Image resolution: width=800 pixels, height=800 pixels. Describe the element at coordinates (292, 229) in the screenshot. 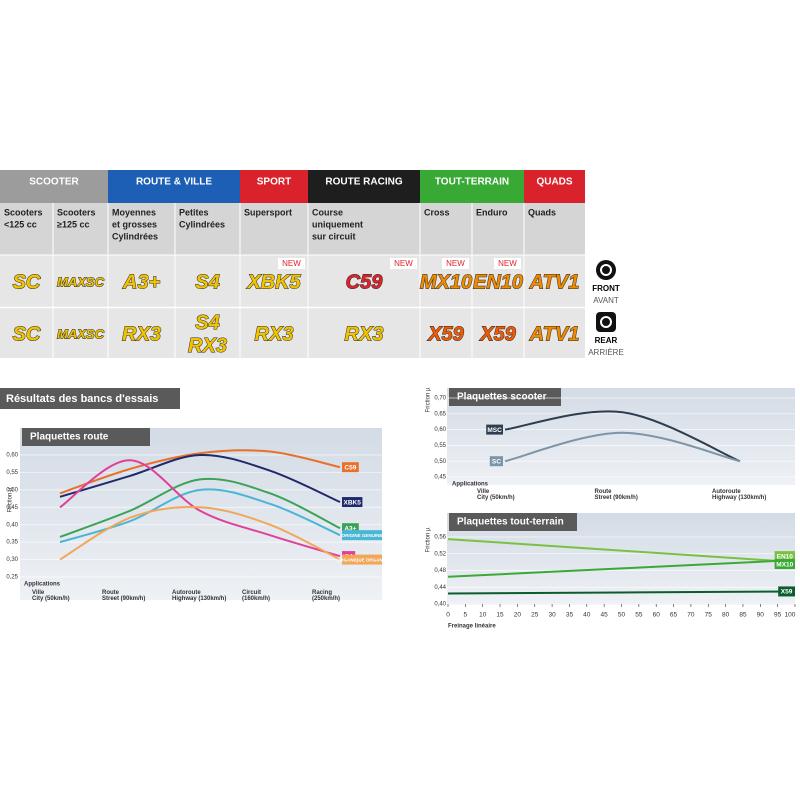

I see `column-header-row` at that location.